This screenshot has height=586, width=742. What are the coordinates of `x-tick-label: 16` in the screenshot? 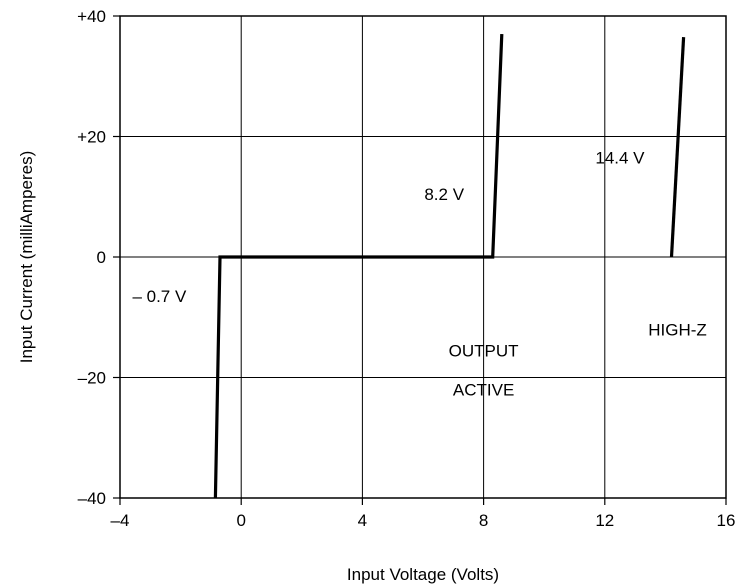 It's located at (726, 520).